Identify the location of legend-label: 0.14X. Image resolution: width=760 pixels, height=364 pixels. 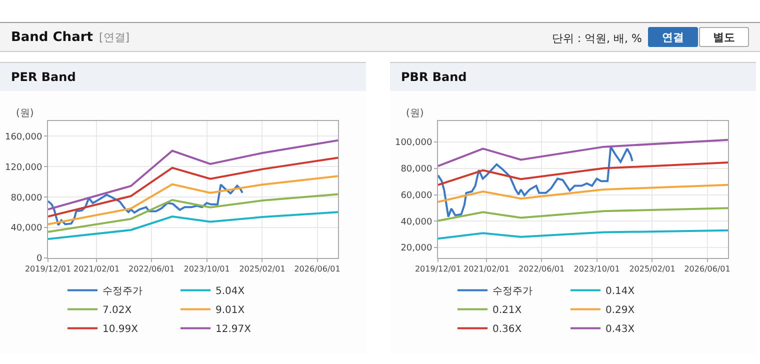
(620, 292).